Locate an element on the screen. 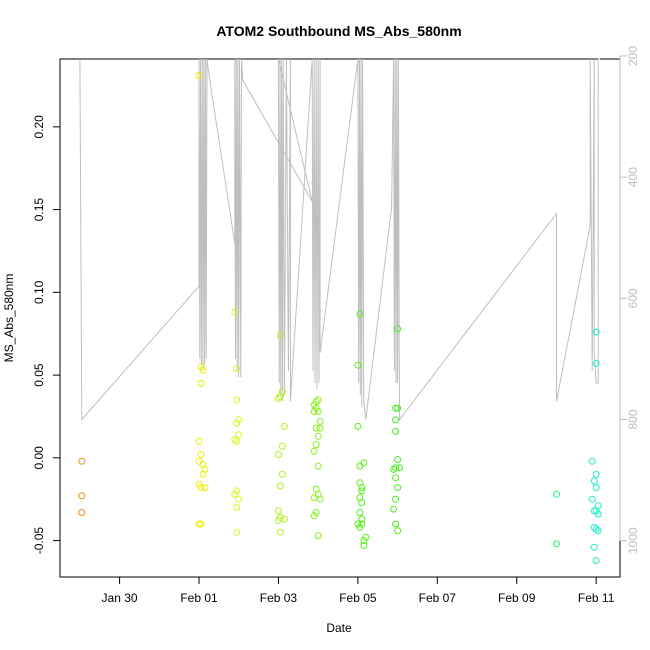  x-tick-label: Feb 11 is located at coordinates (596, 598).